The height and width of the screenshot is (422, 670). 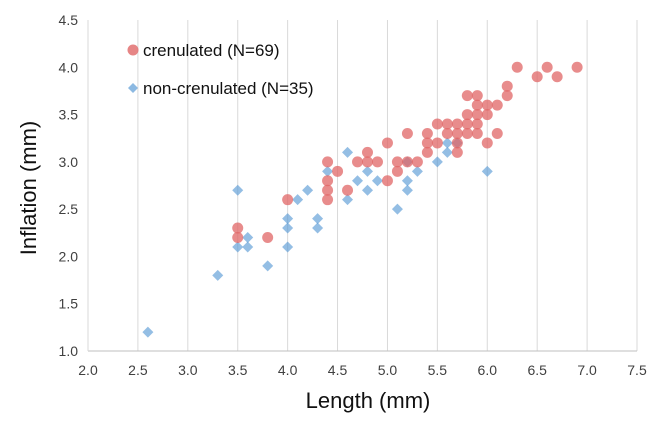 I want to click on x-tick-label: 4.0, so click(x=288, y=370).